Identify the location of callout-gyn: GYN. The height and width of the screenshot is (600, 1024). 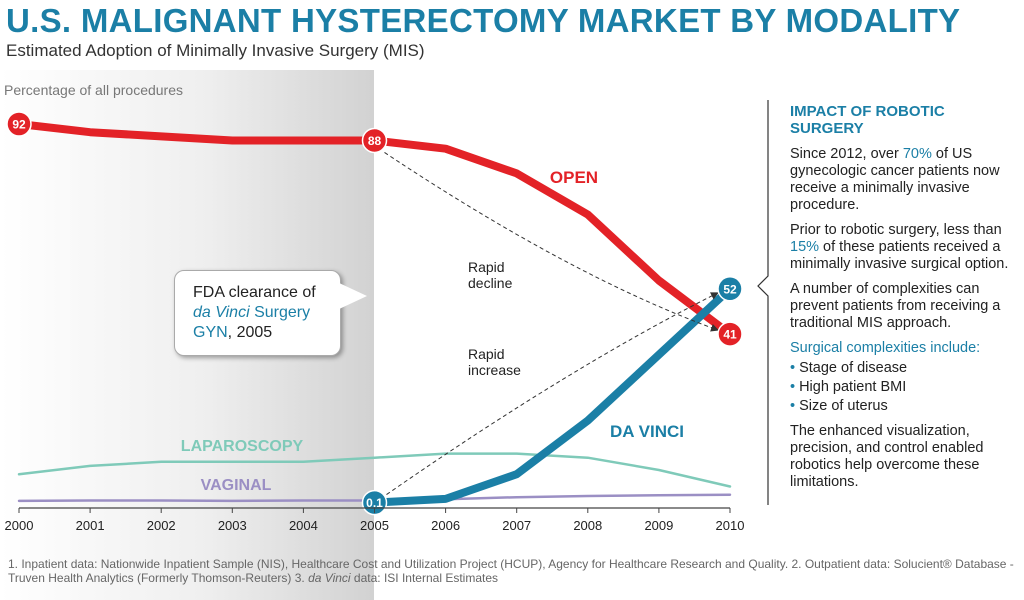
(210, 332).